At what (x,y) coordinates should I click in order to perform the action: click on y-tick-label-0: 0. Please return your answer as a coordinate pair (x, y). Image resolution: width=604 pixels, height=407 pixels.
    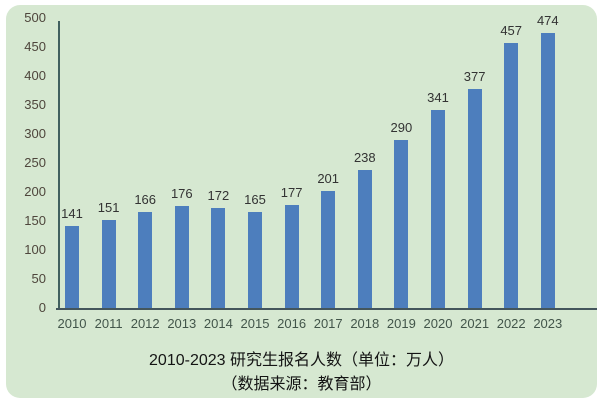
    Looking at the image, I should click on (42, 307).